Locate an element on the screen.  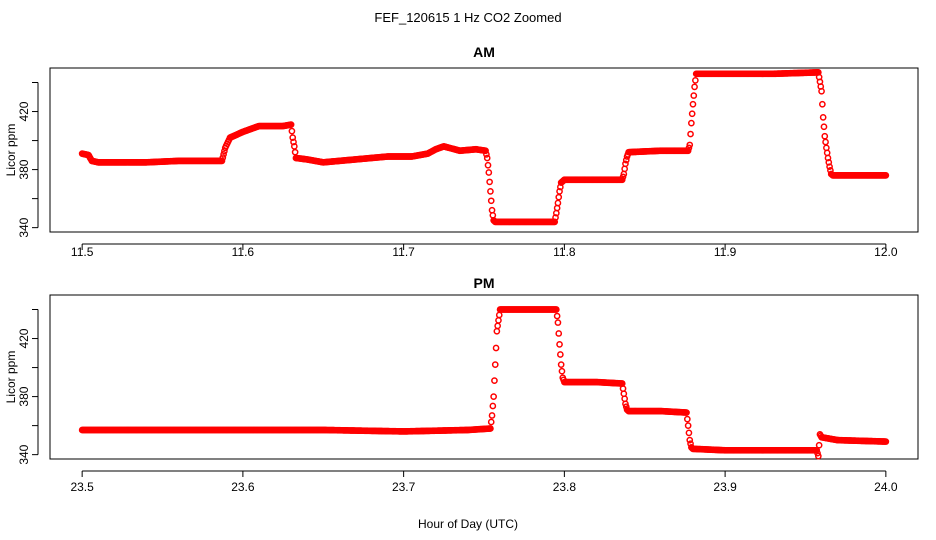
x-tick-label: 23.8 is located at coordinates (565, 487).